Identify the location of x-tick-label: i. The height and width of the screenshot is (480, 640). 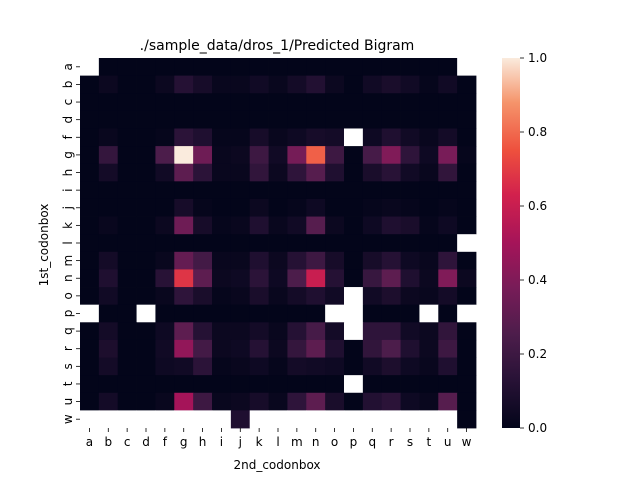
(221, 442).